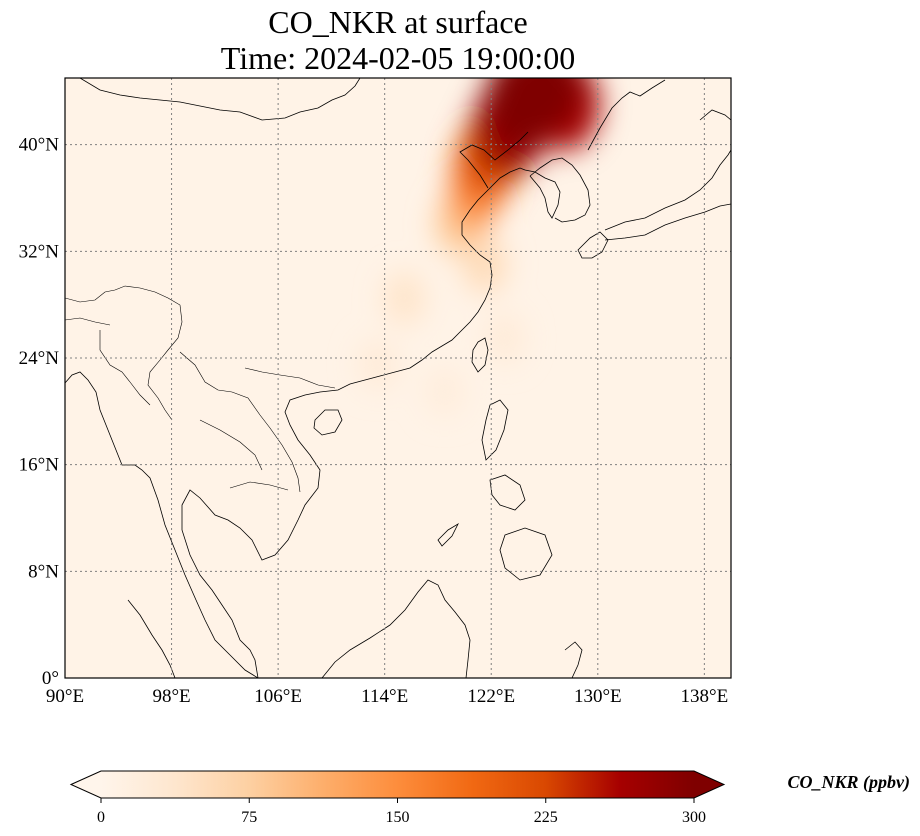  I want to click on borneo-coastline, so click(396, 628).